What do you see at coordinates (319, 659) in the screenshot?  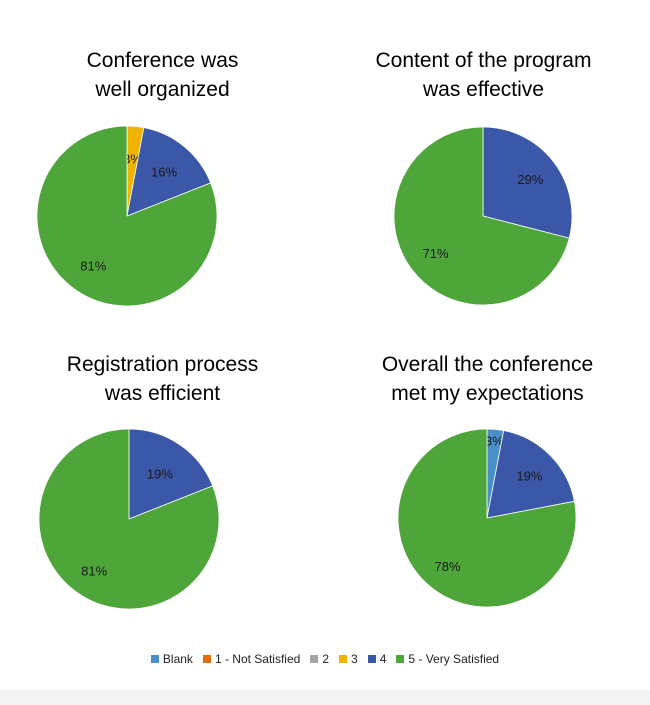 I see `legend-item-2: 2` at bounding box center [319, 659].